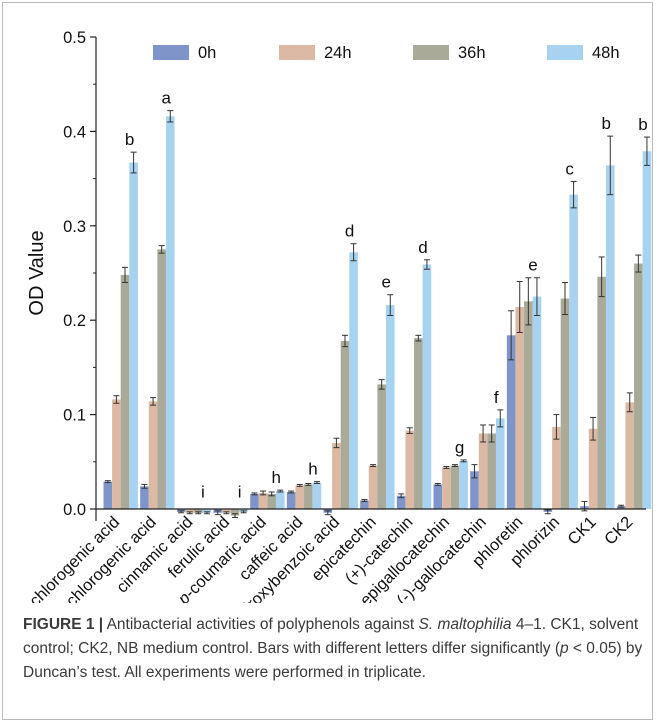 This screenshot has width=657, height=728. What do you see at coordinates (207, 53) in the screenshot?
I see `legend-label: 0h` at bounding box center [207, 53].